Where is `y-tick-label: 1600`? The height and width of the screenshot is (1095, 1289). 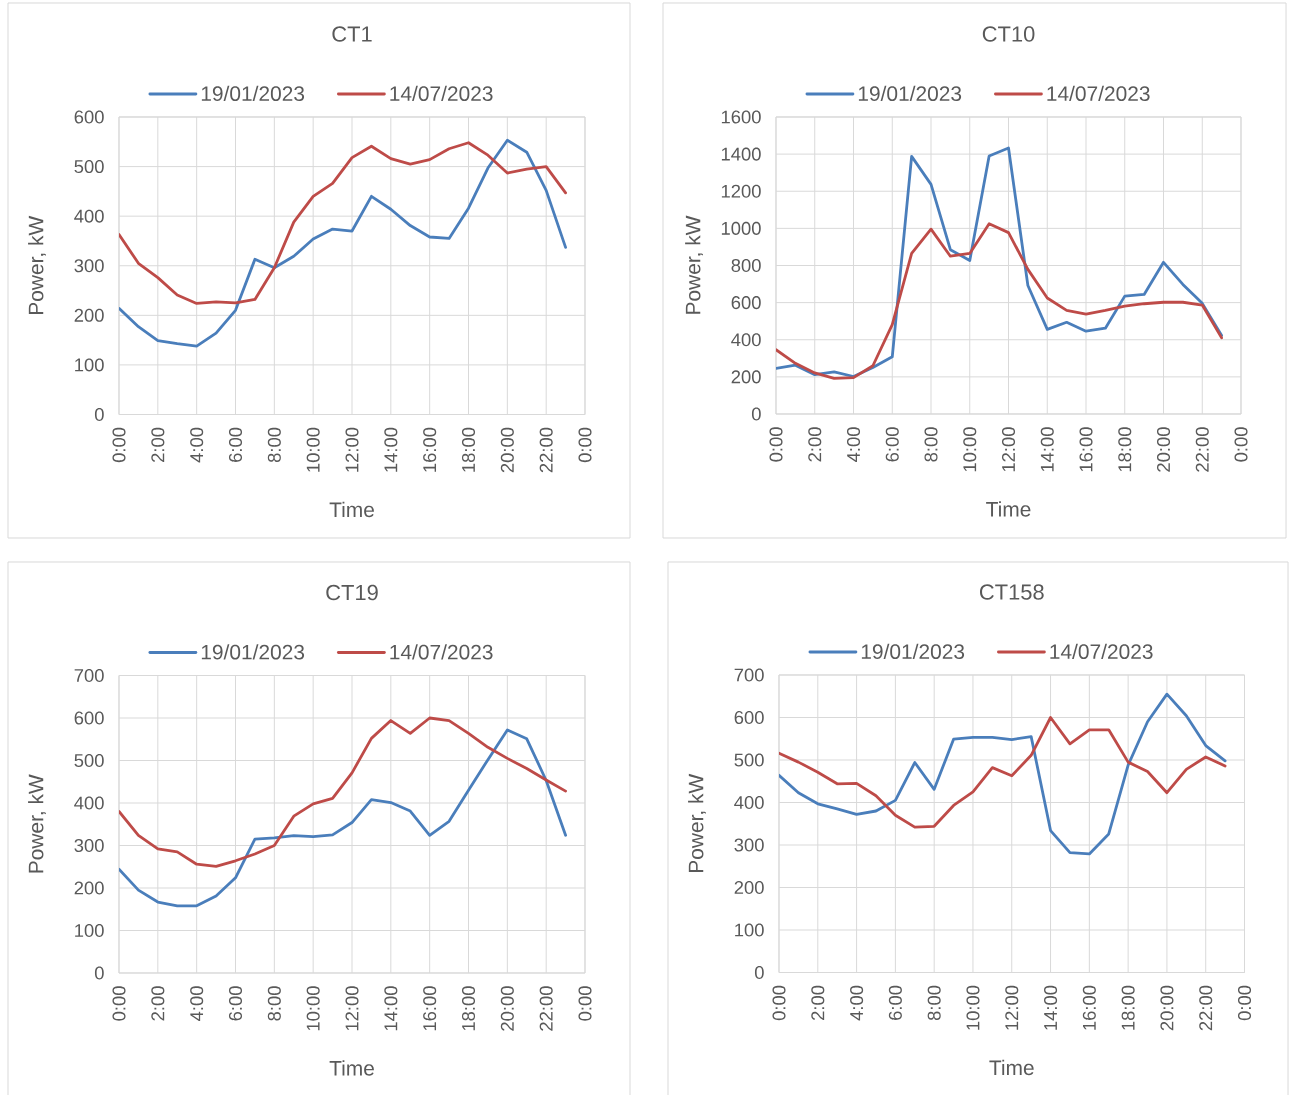
y-tick-label: 1600 is located at coordinates (741, 117).